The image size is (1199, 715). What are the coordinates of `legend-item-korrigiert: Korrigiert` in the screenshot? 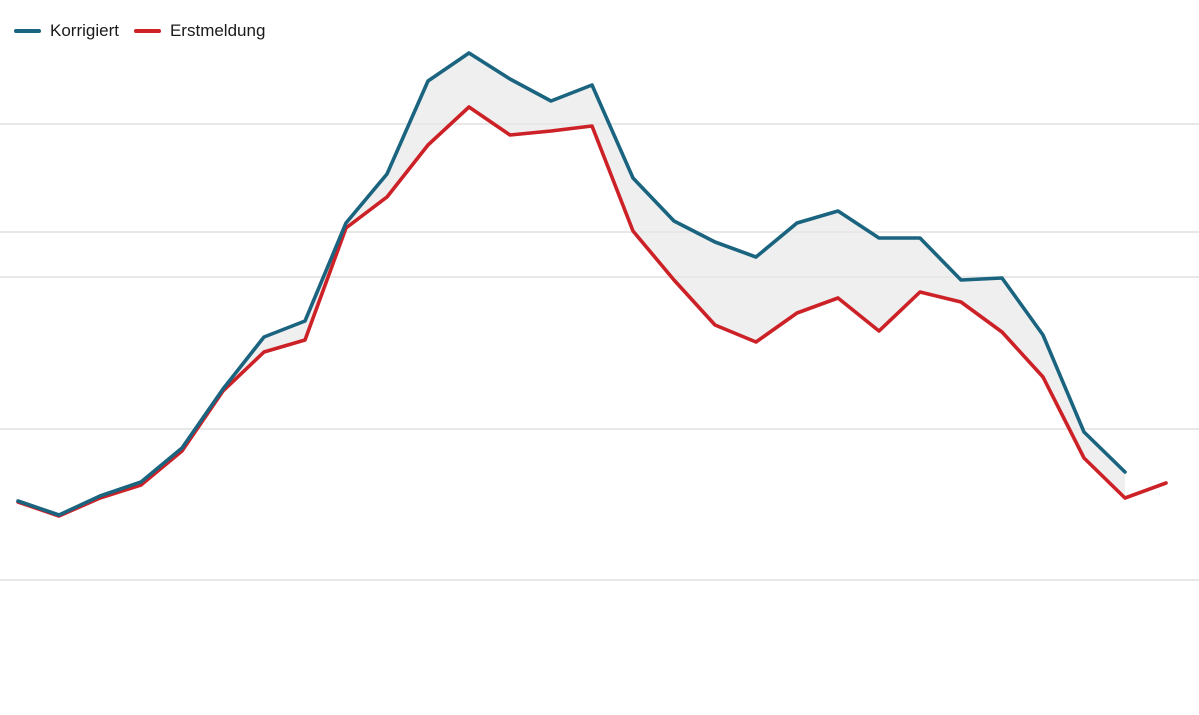 It's located at (66, 31).